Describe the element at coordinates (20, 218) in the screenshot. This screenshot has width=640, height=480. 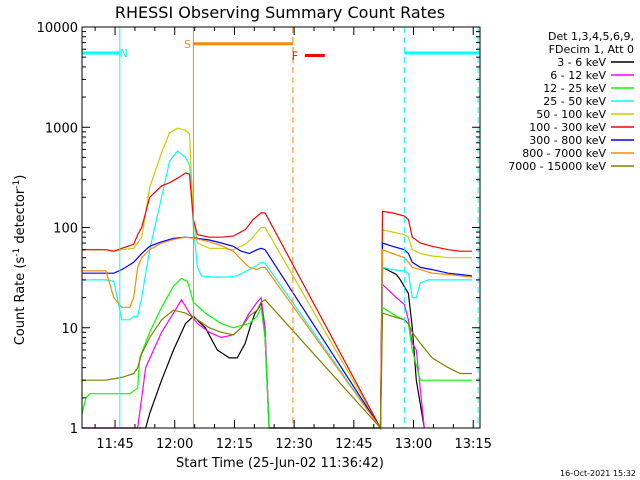
I see `y-axis-label-mid: detector` at that location.